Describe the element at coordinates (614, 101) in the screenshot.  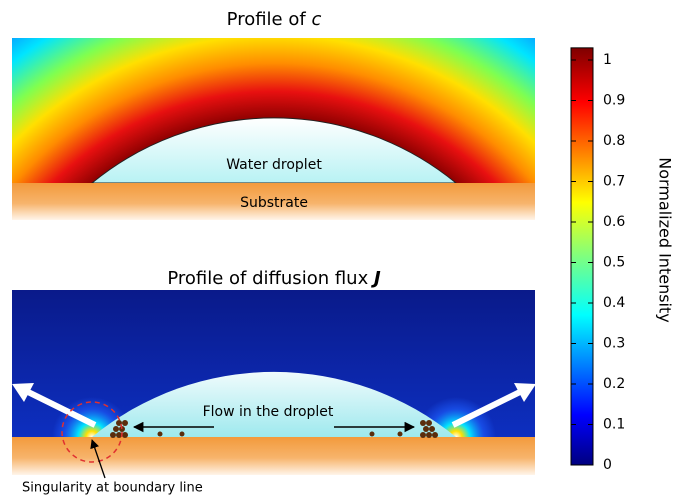
I see `tick-label: 0.9` at that location.